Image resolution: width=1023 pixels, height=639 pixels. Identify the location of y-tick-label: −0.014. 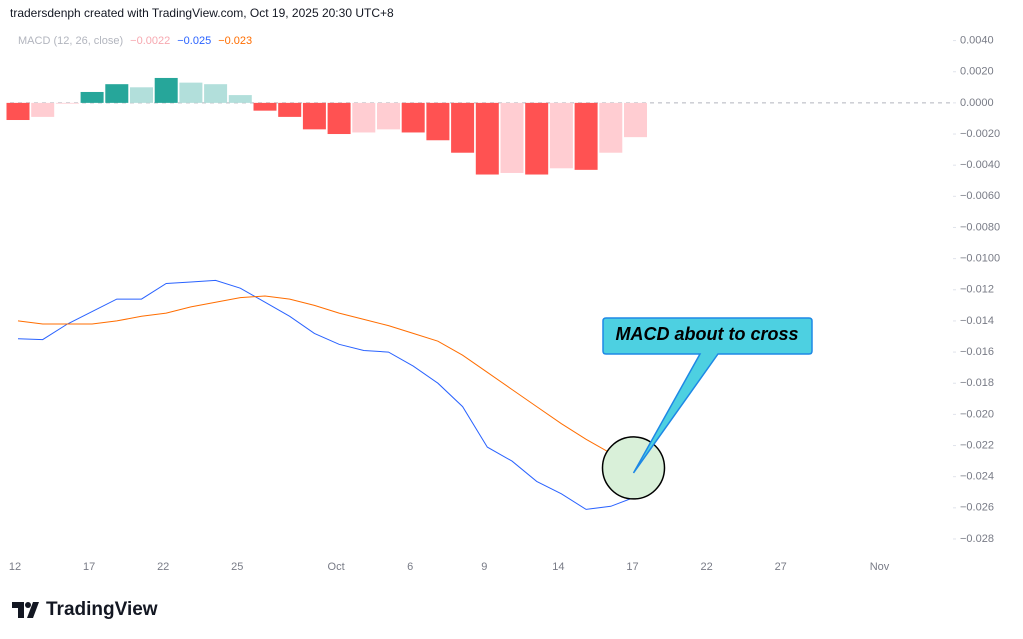
(977, 321).